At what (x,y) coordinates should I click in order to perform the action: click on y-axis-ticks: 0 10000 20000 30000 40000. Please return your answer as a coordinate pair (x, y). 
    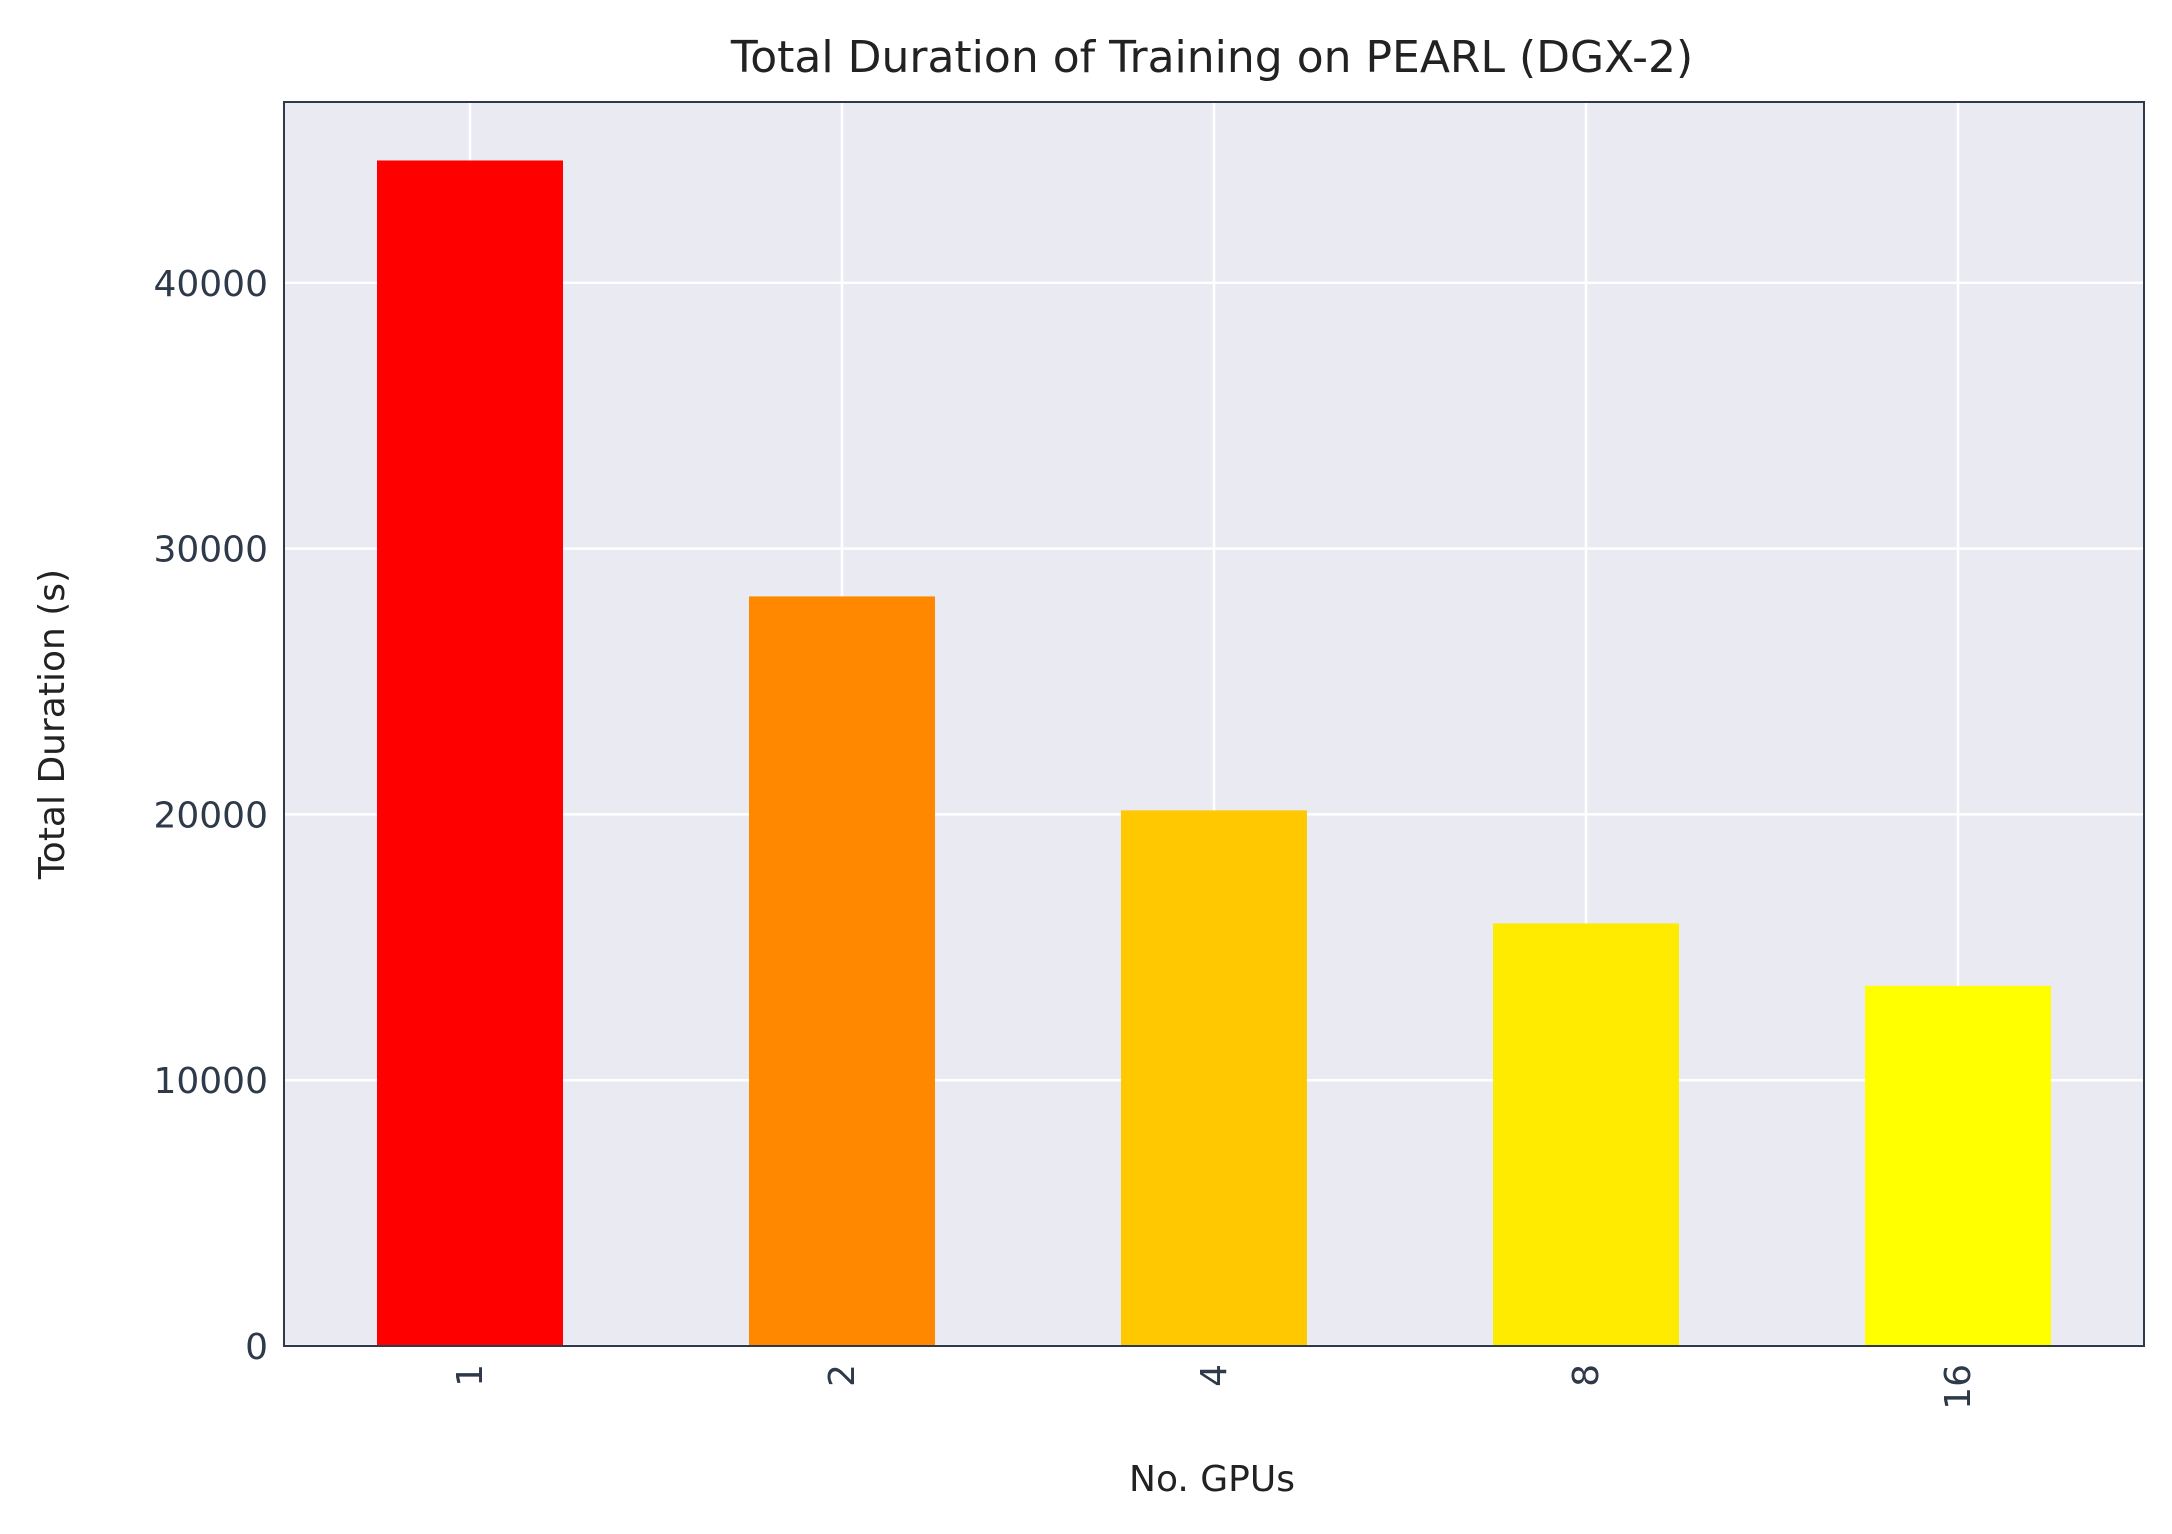
    Looking at the image, I should click on (210, 816).